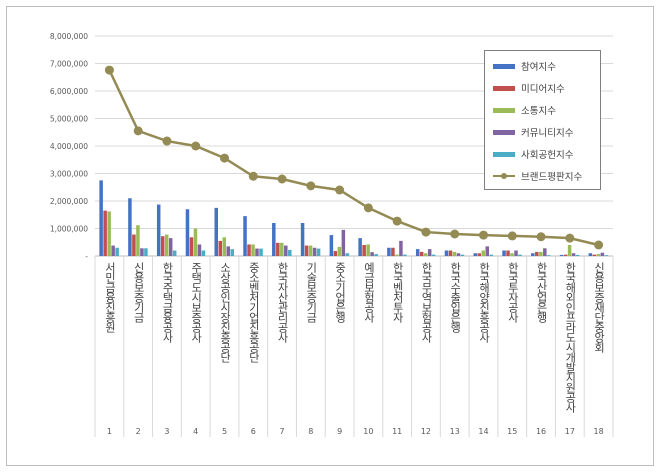 The width and height of the screenshot is (660, 472). Describe the element at coordinates (86, 256) in the screenshot. I see `y-tick-label: -` at that location.